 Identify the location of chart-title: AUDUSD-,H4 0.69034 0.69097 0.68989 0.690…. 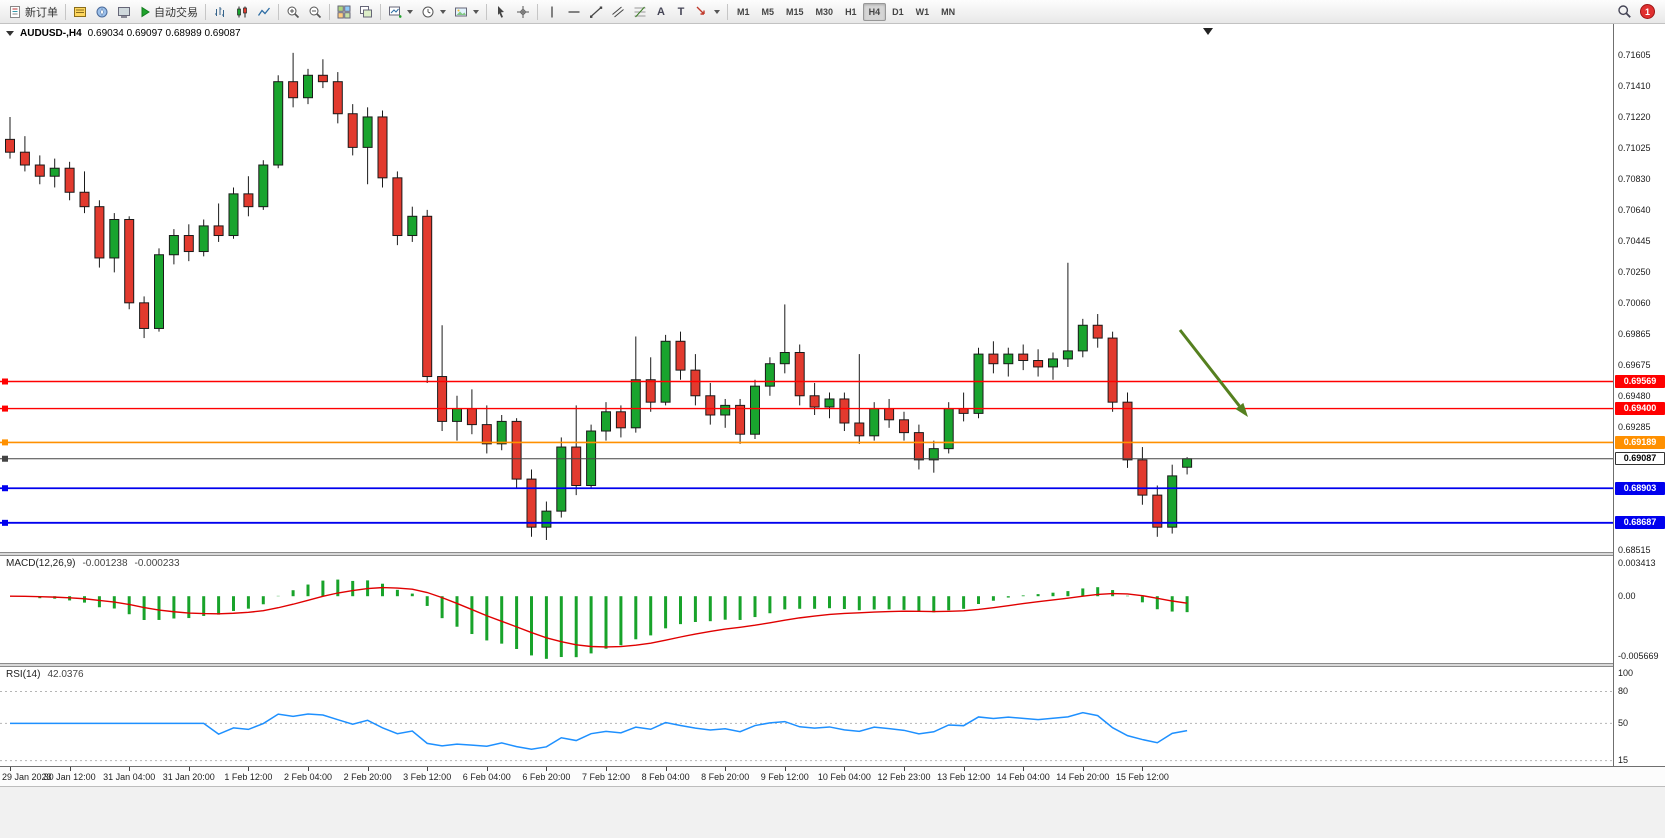
(123, 33).